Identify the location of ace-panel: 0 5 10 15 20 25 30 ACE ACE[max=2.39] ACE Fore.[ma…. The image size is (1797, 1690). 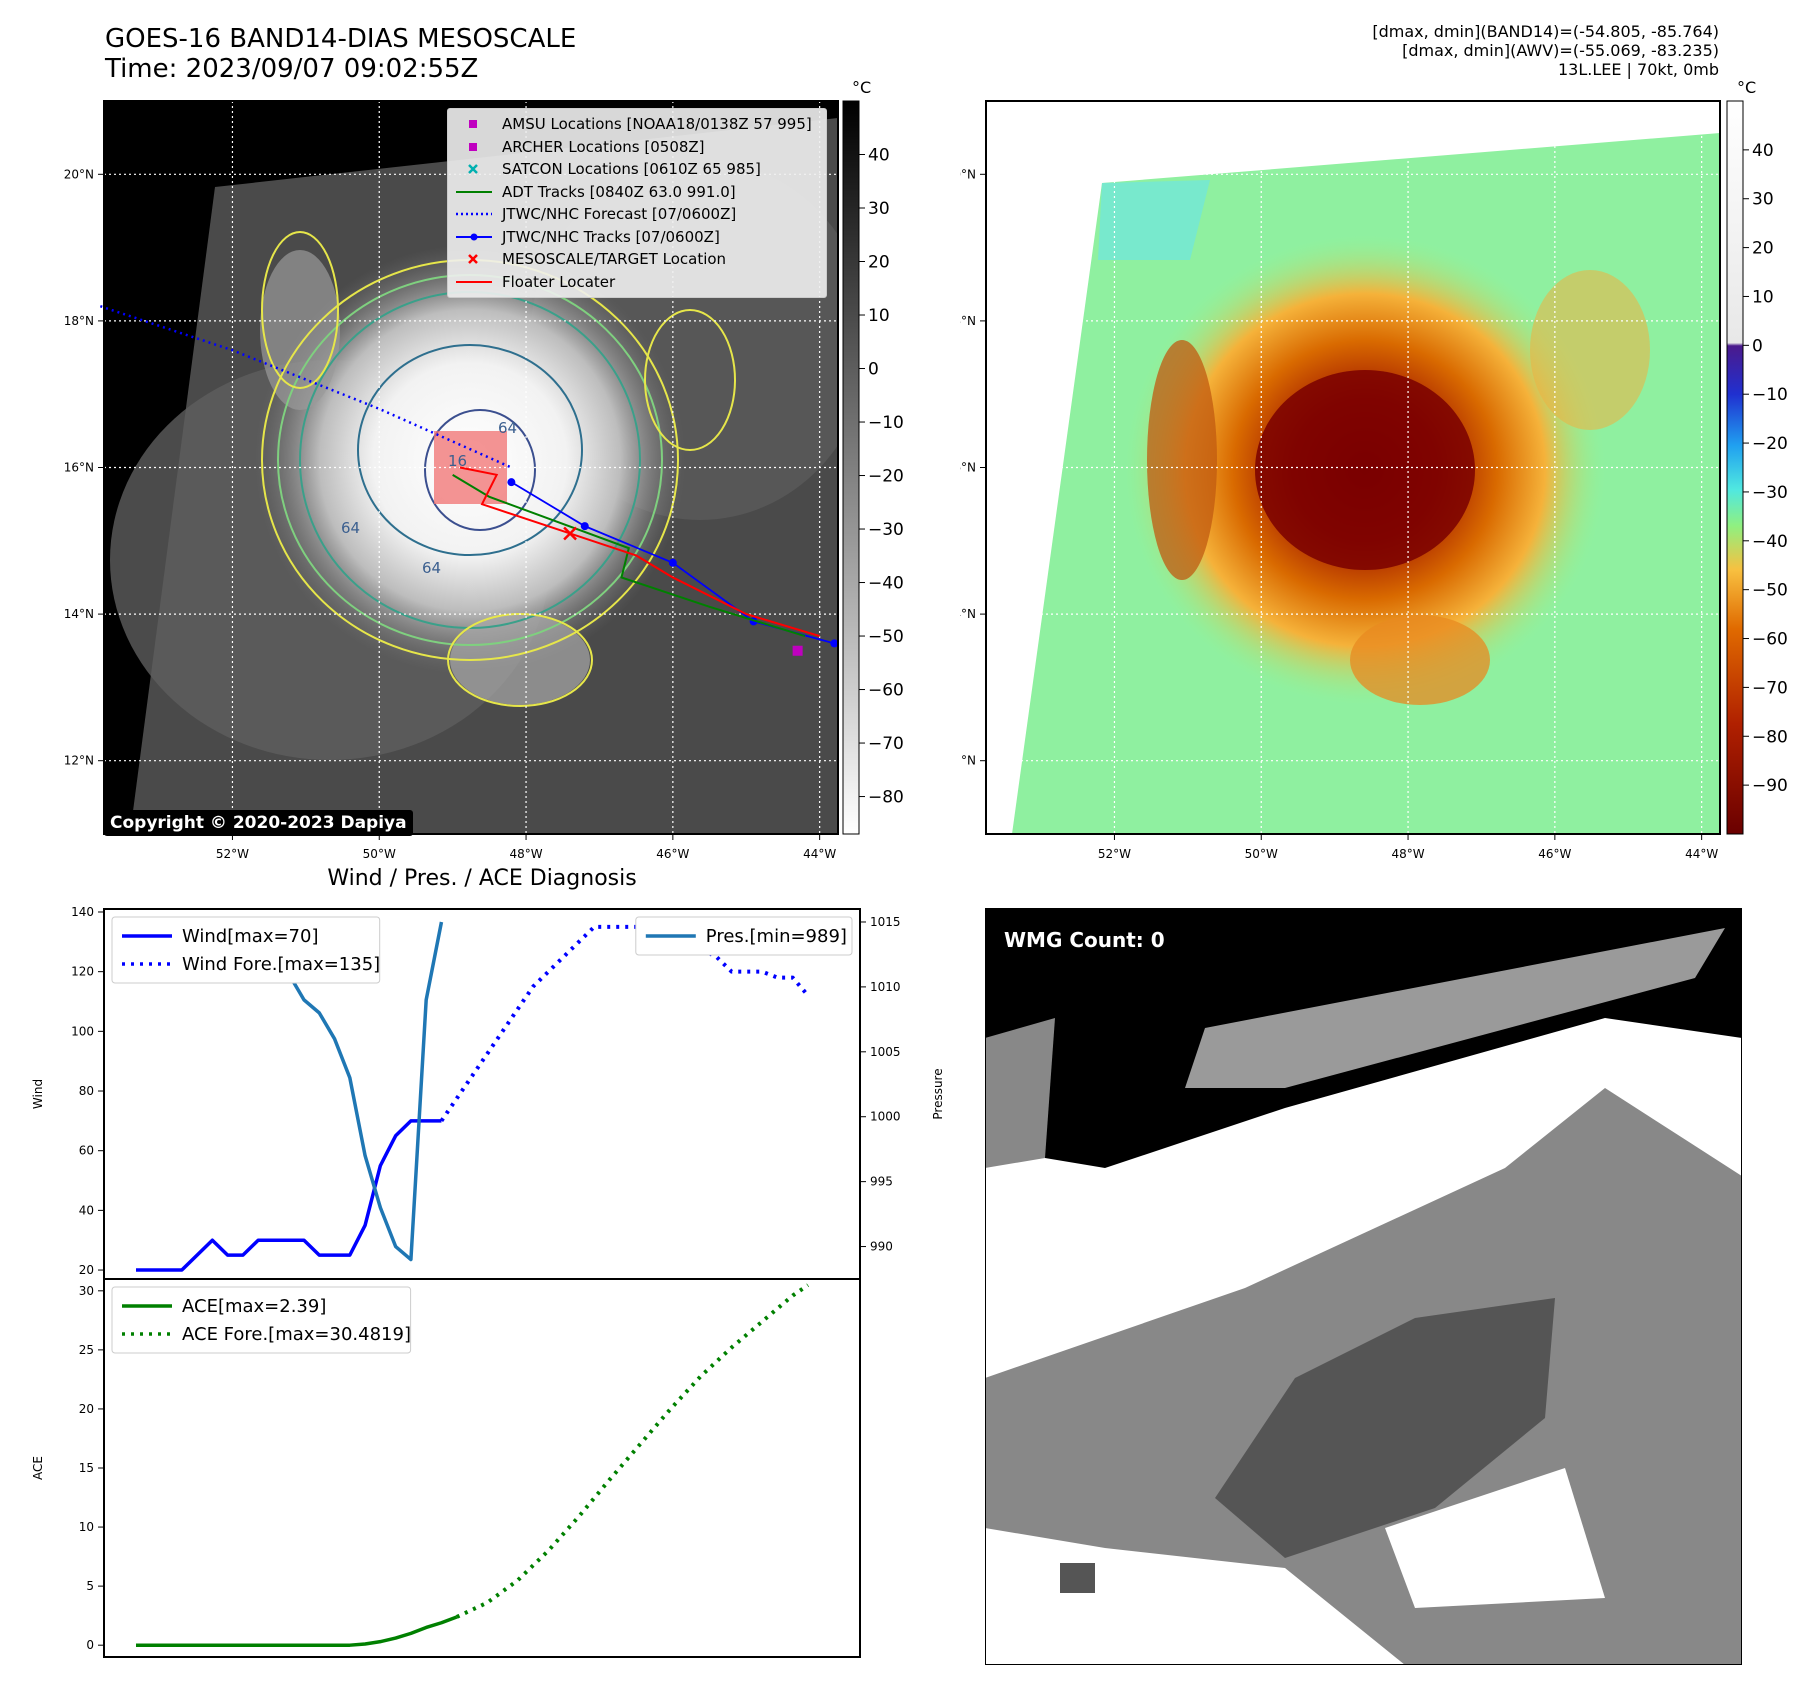
(446, 1468).